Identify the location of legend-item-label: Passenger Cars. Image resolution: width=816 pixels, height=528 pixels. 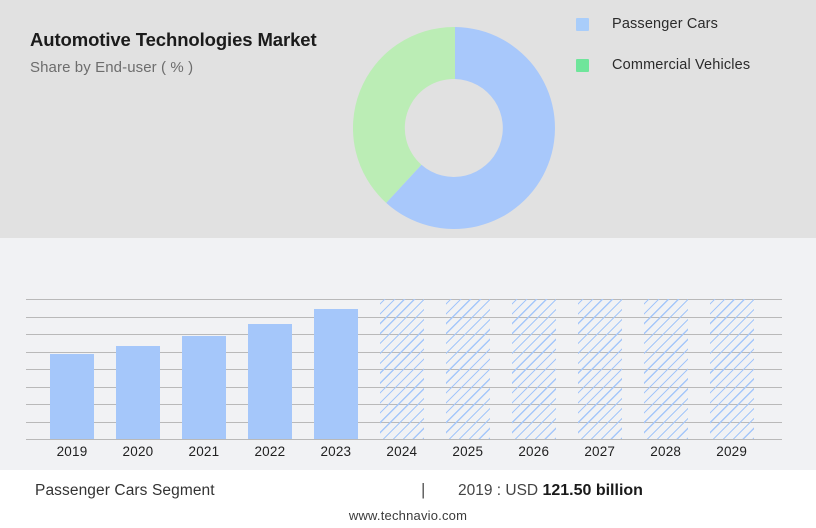
(665, 24).